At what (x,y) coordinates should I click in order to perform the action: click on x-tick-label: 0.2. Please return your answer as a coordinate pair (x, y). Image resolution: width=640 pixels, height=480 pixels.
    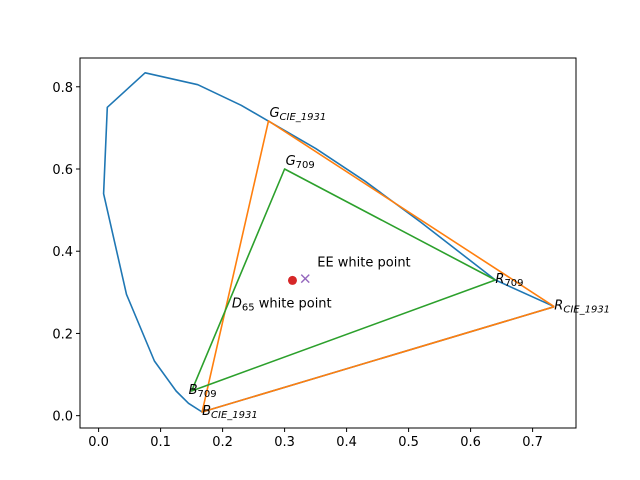
    Looking at the image, I should click on (222, 442).